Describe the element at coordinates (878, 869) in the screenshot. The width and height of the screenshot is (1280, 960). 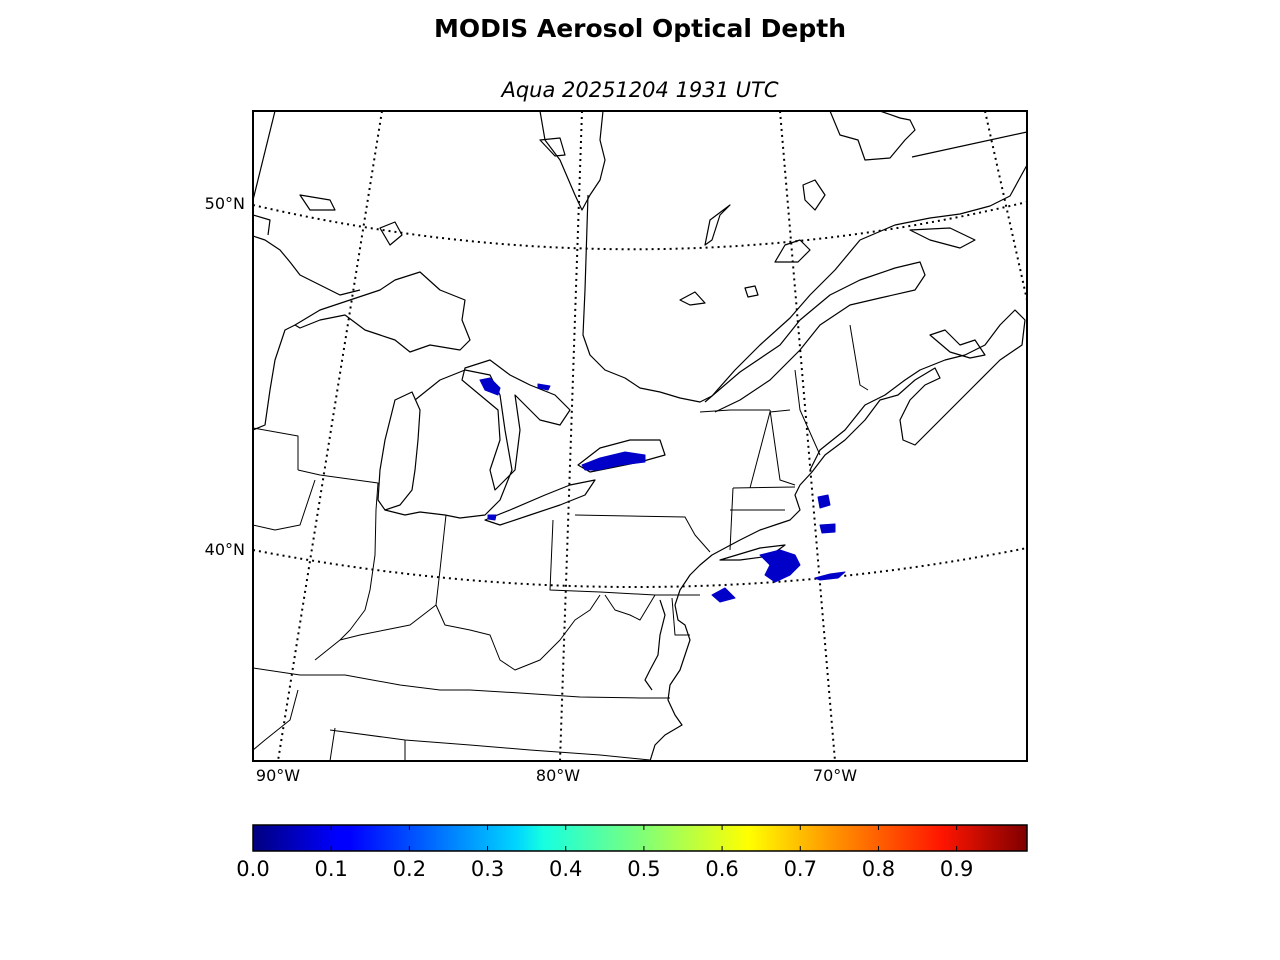
I see `colorbar-tick-label: 0.8` at that location.